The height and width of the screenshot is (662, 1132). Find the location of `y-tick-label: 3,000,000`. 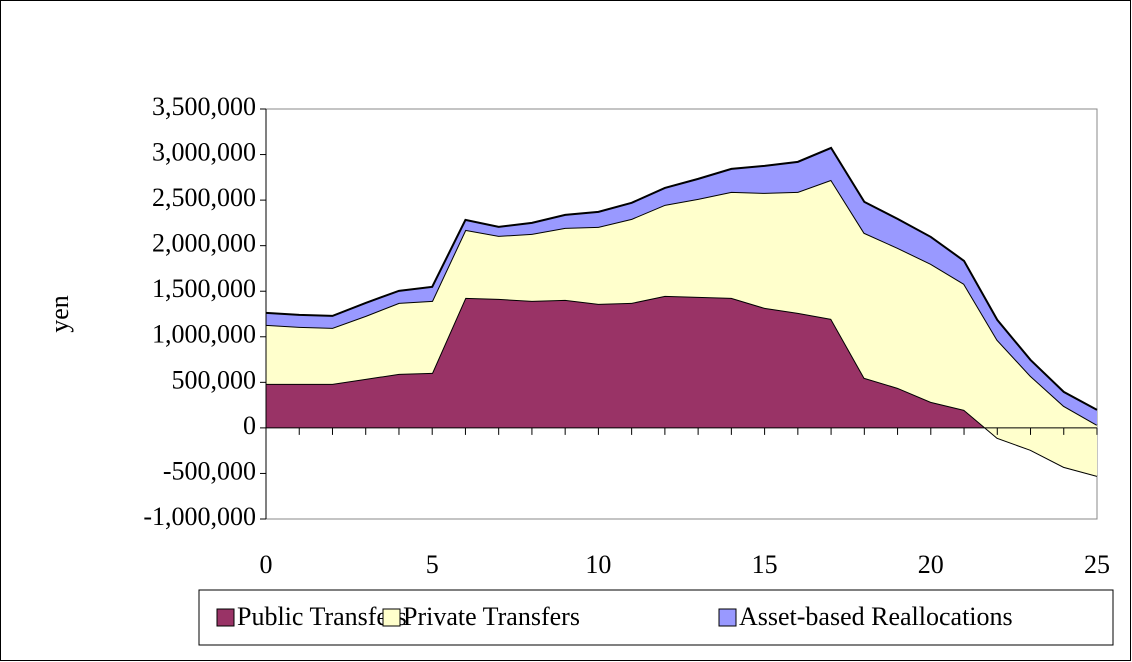

y-tick-label: 3,000,000 is located at coordinates (204, 152).